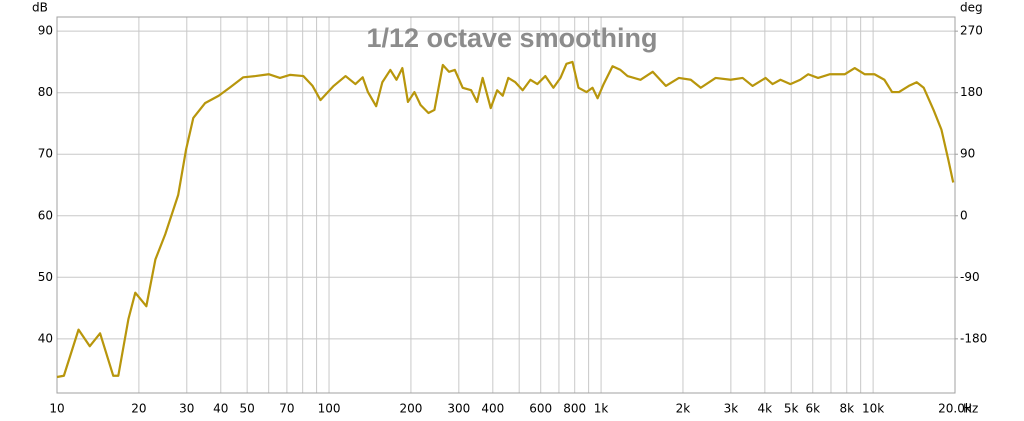  Describe the element at coordinates (967, 154) in the screenshot. I see `y2-tick-label: 90` at that location.